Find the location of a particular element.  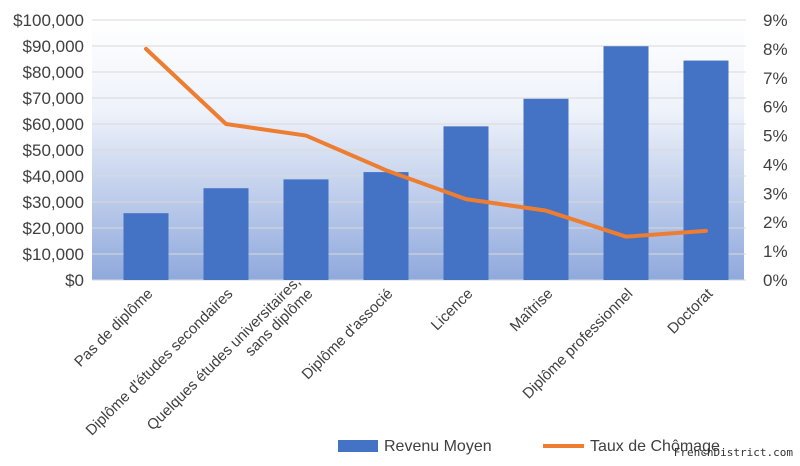

left-tick-label: $60,000 is located at coordinates (53, 124).